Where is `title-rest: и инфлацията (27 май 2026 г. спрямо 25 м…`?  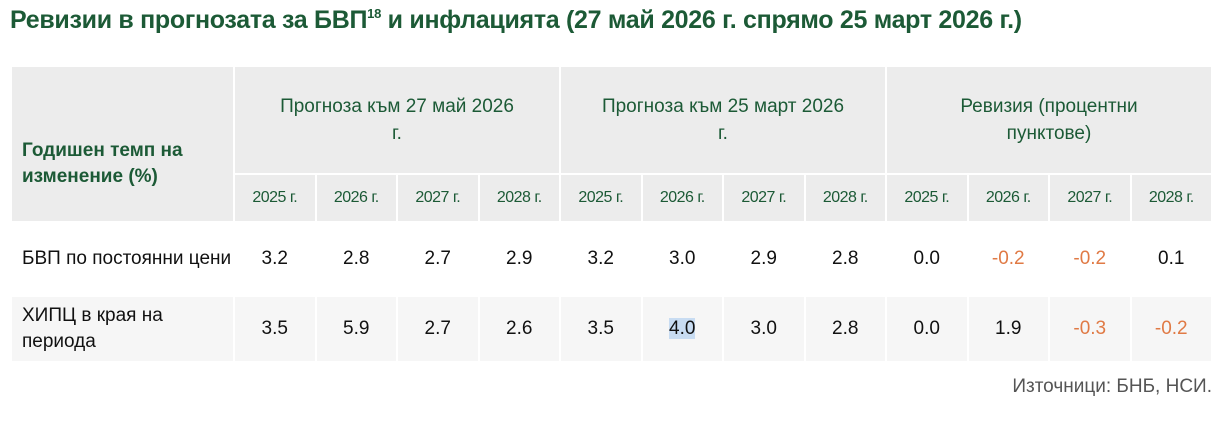
title-rest: и инфлацията (27 май 2026 г. спрямо 25 м… is located at coordinates (701, 20).